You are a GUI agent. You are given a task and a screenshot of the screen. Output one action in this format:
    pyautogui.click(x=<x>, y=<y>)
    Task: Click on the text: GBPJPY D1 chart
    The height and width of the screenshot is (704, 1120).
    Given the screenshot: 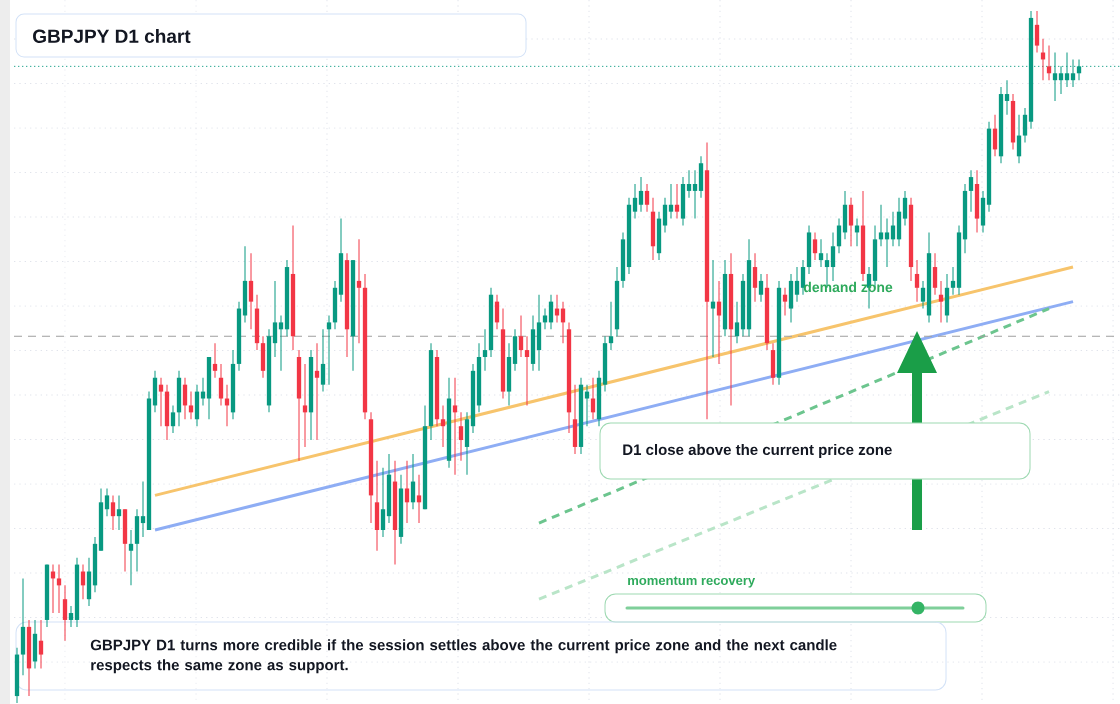 What is the action you would take?
    pyautogui.click(x=112, y=36)
    